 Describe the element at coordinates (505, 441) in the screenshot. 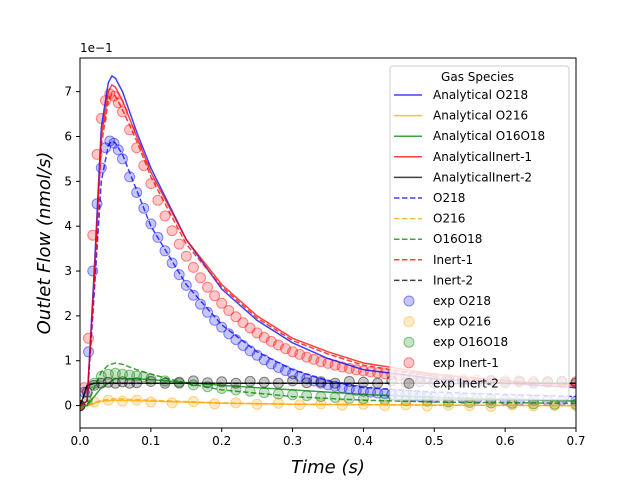

I see `x-tick-label: 0.6` at that location.